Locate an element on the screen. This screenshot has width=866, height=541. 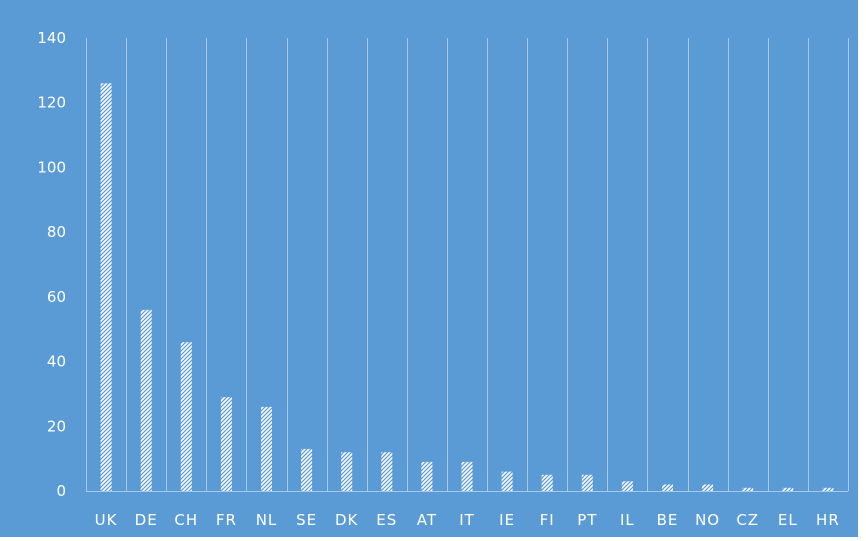
bar-cz is located at coordinates (748, 489).